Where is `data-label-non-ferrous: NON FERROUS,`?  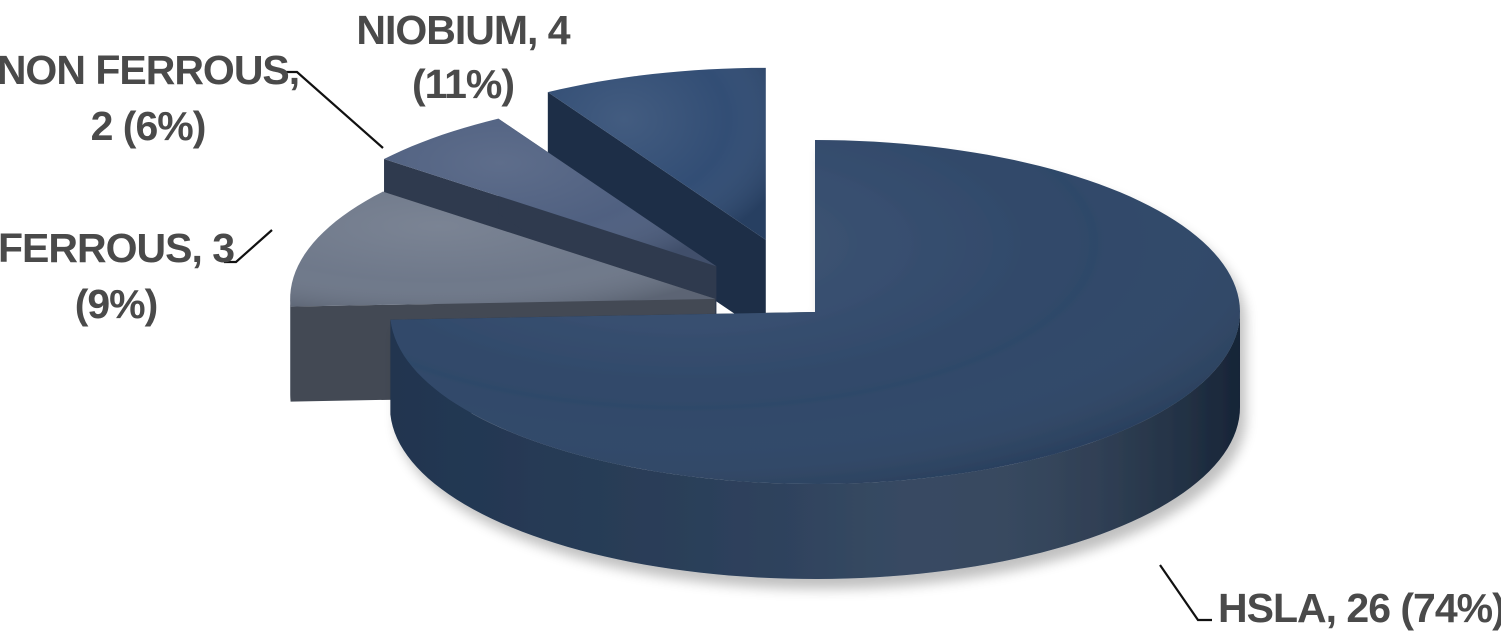 data-label-non-ferrous: NON FERROUS, is located at coordinates (149, 70).